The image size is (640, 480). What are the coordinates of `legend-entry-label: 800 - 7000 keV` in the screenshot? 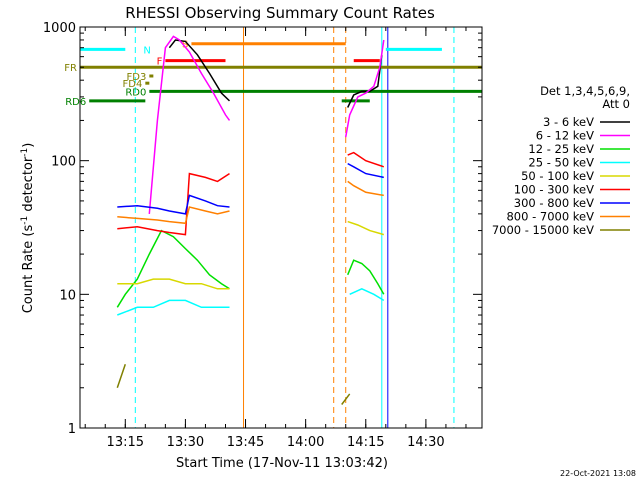 It's located at (550, 217).